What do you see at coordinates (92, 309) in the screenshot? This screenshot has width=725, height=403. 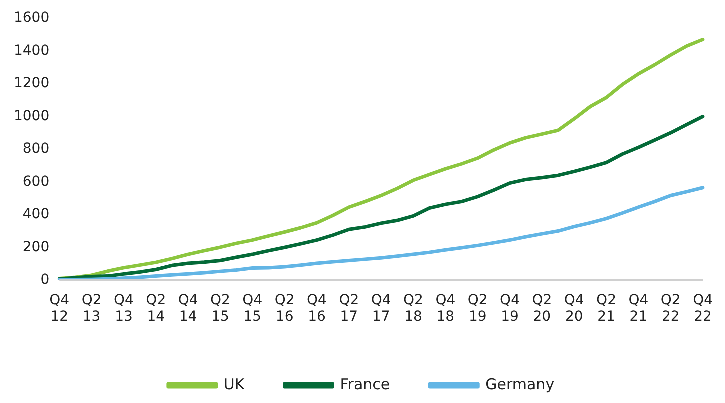 I see `x-tick-label: Q2 13` at bounding box center [92, 309].